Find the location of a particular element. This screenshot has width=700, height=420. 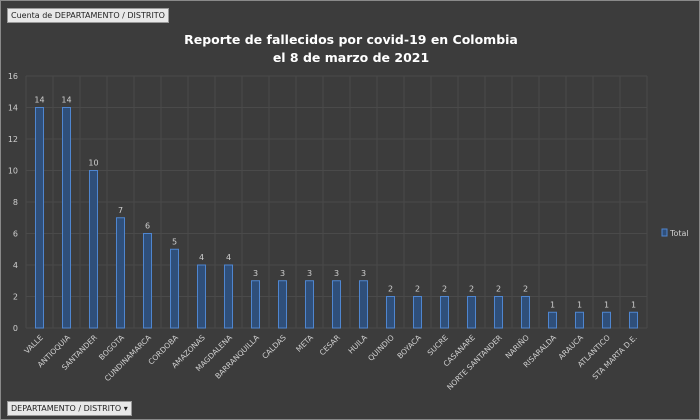

x-tick-label: META is located at coordinates (304, 342).